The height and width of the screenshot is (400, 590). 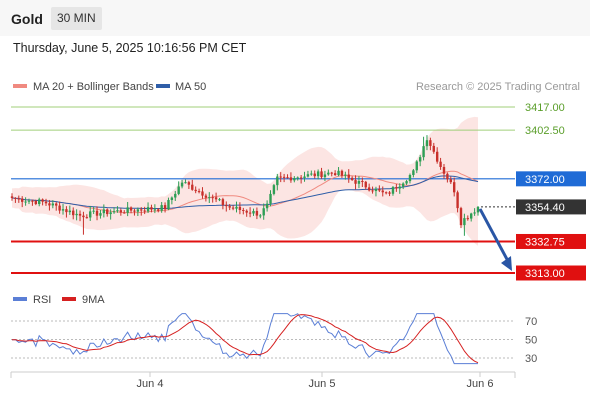 I want to click on price-label-3313: 3313.00, so click(x=545, y=274).